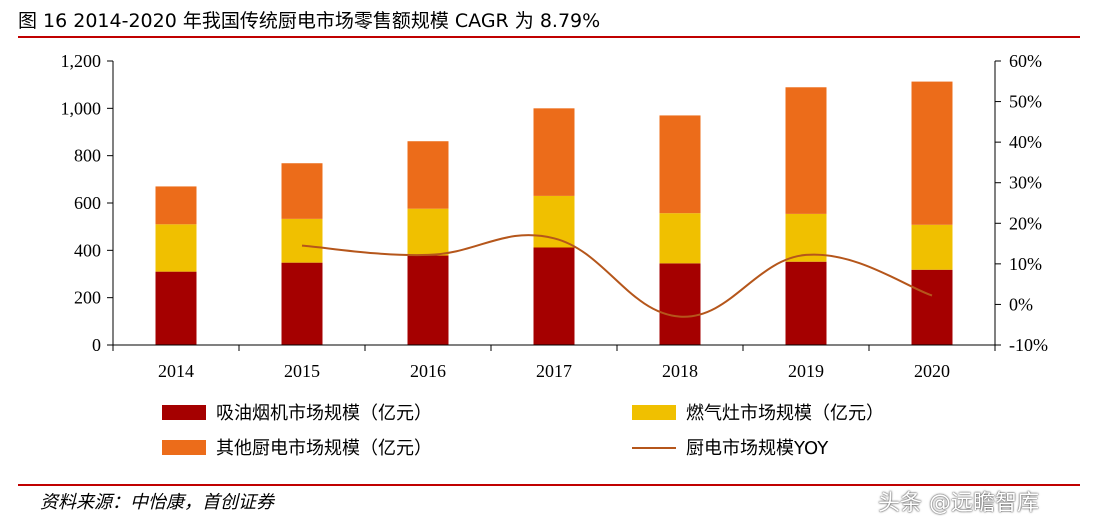 The width and height of the screenshot is (1098, 527). I want to click on bar-stove-2015, so click(302, 240).